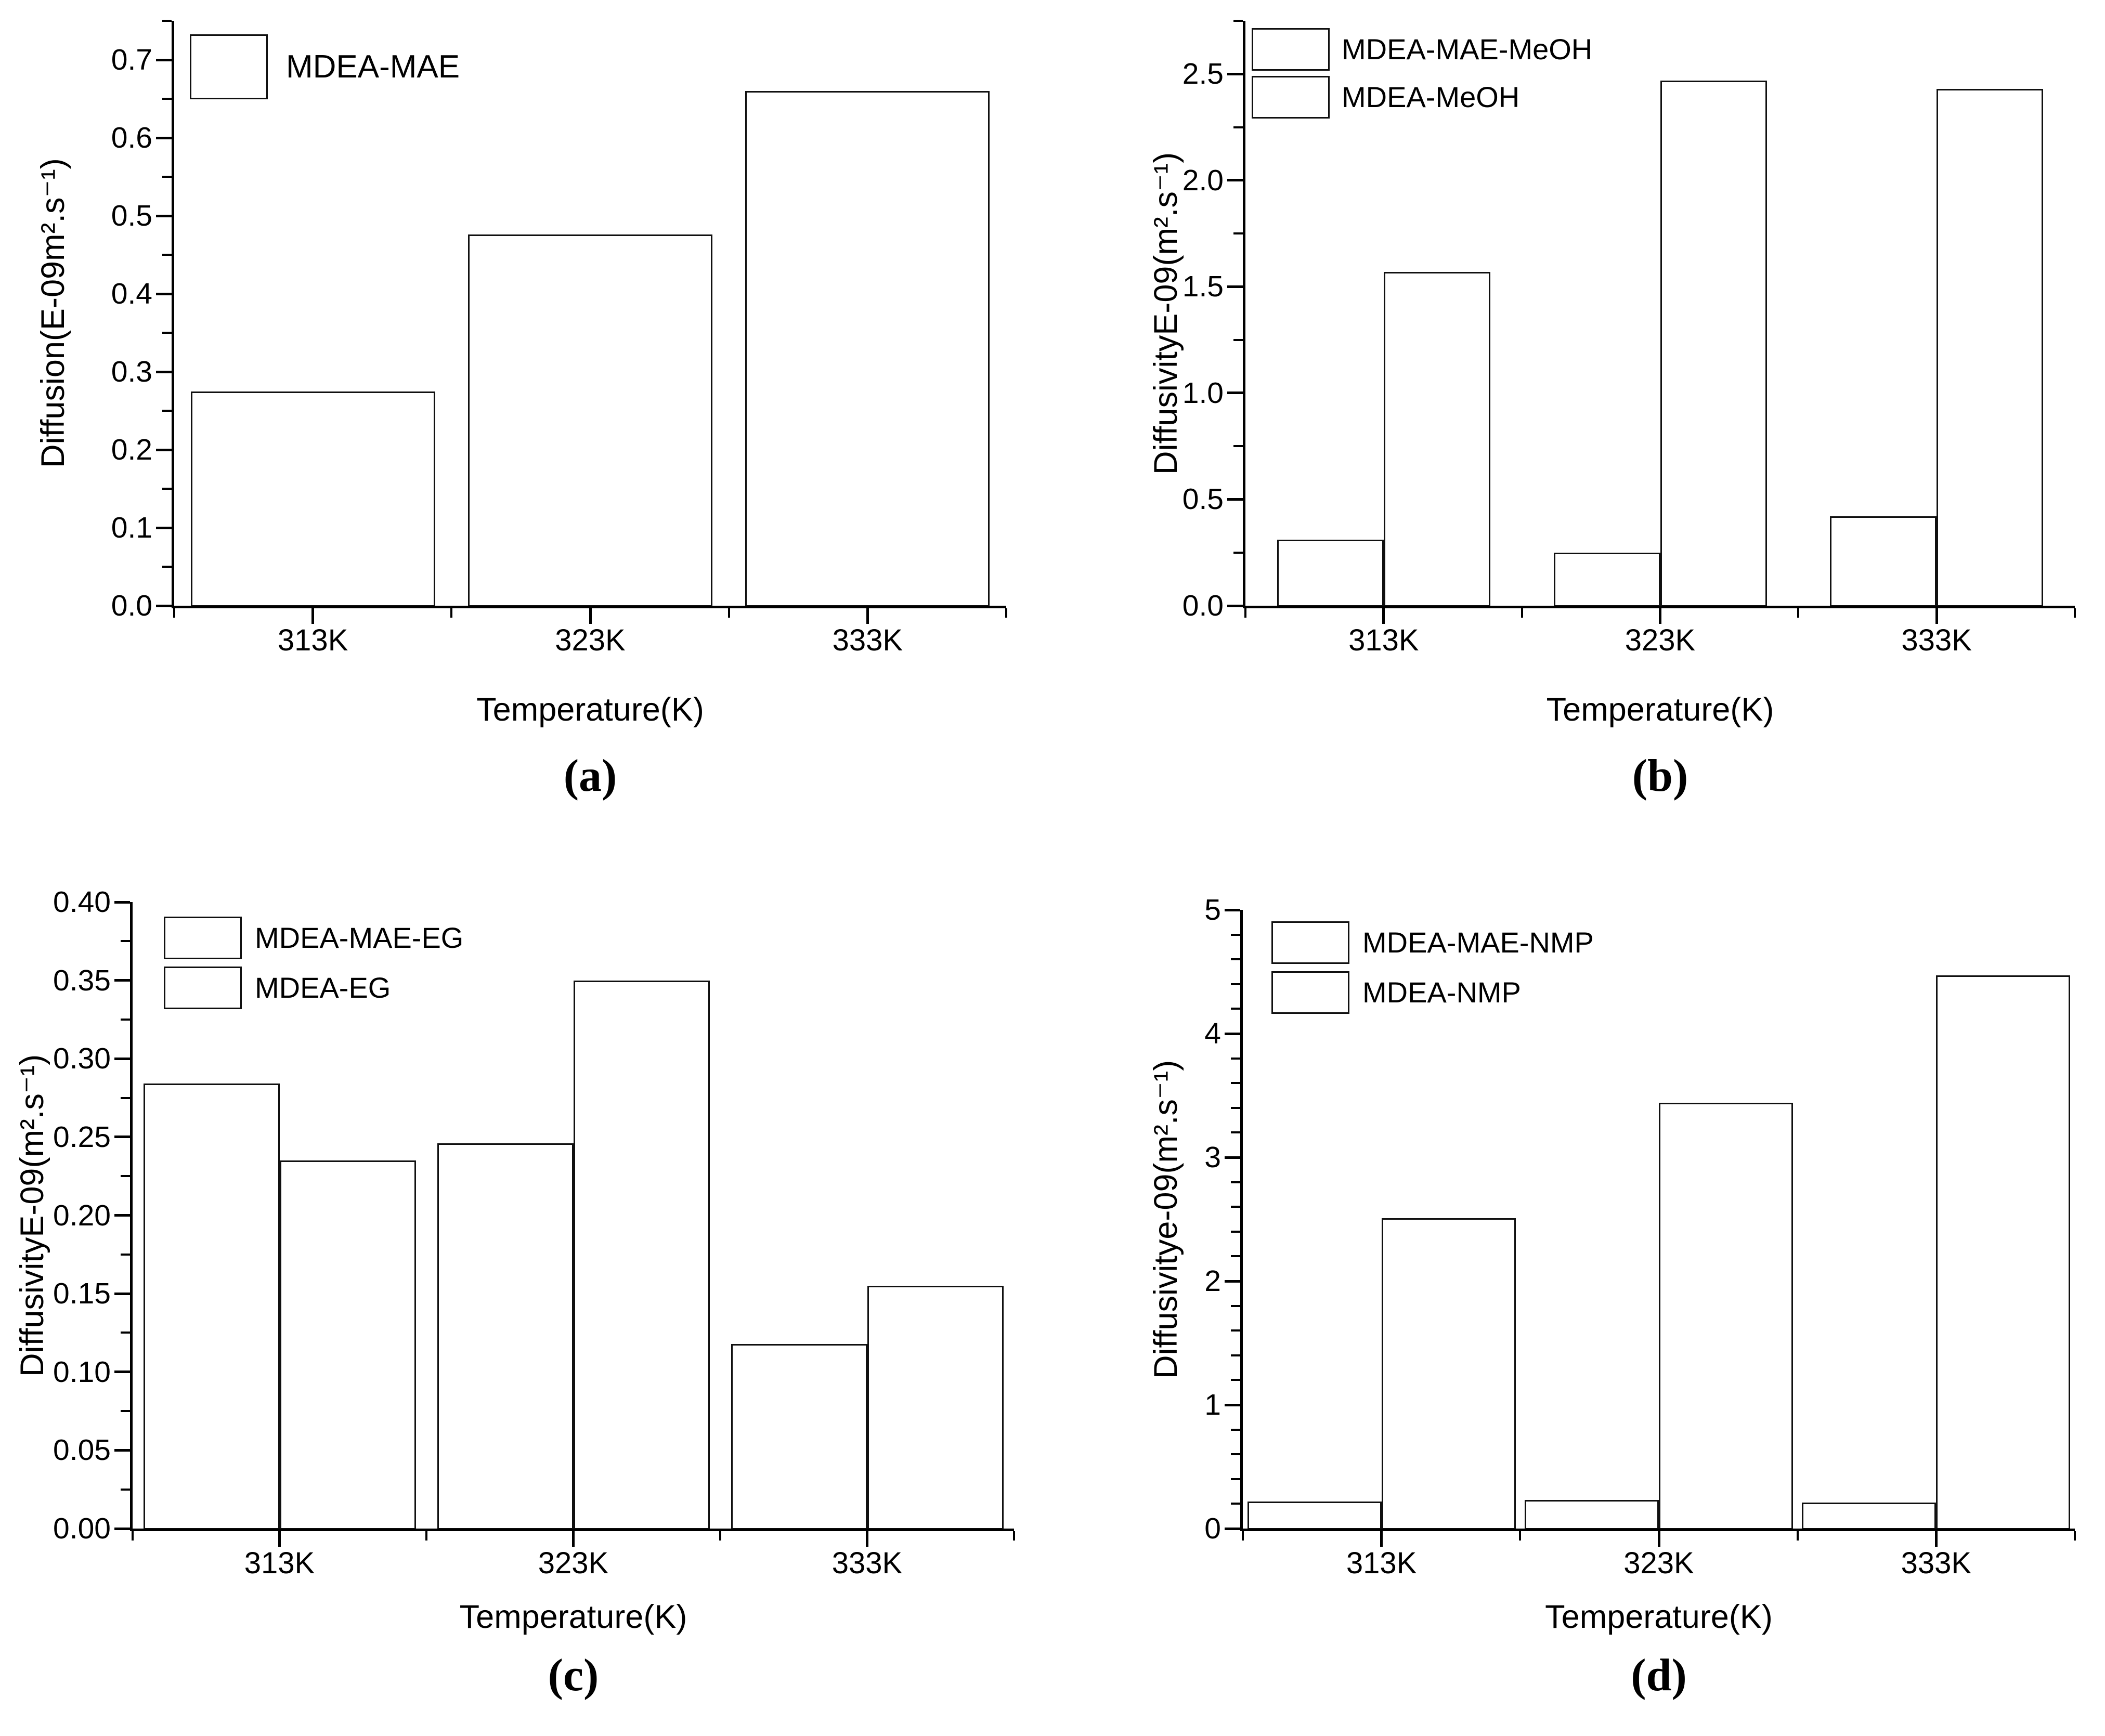 The height and width of the screenshot is (1736, 2105). What do you see at coordinates (590, 776) in the screenshot?
I see `panel-caption: (a)` at bounding box center [590, 776].